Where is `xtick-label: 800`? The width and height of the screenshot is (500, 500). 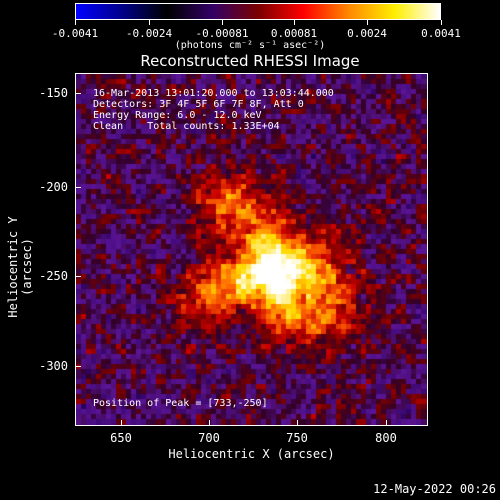
xtick-label: 800 is located at coordinates (386, 438).